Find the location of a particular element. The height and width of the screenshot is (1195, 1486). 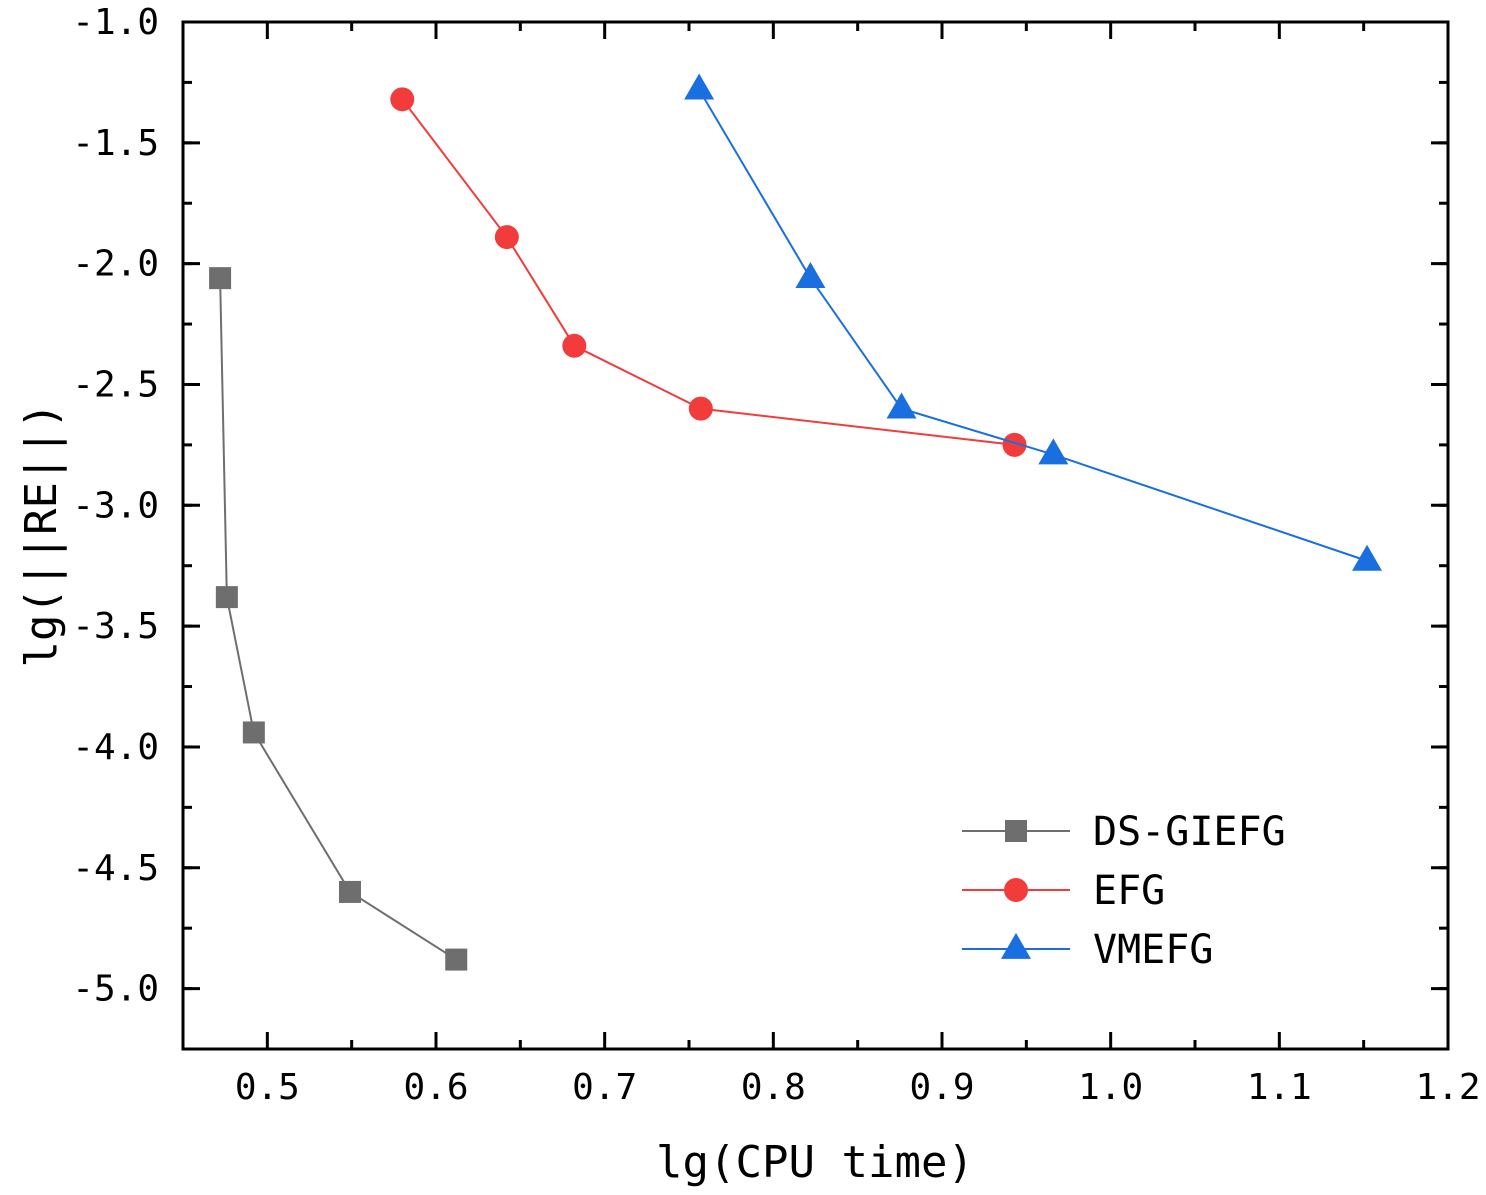

series-ds-giefg is located at coordinates (338, 619).